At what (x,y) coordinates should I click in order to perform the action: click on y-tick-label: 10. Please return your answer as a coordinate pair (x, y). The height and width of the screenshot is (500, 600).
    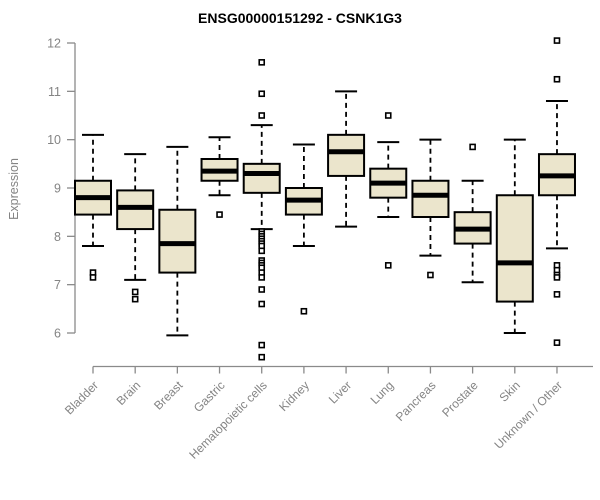
    Looking at the image, I should click on (54, 140).